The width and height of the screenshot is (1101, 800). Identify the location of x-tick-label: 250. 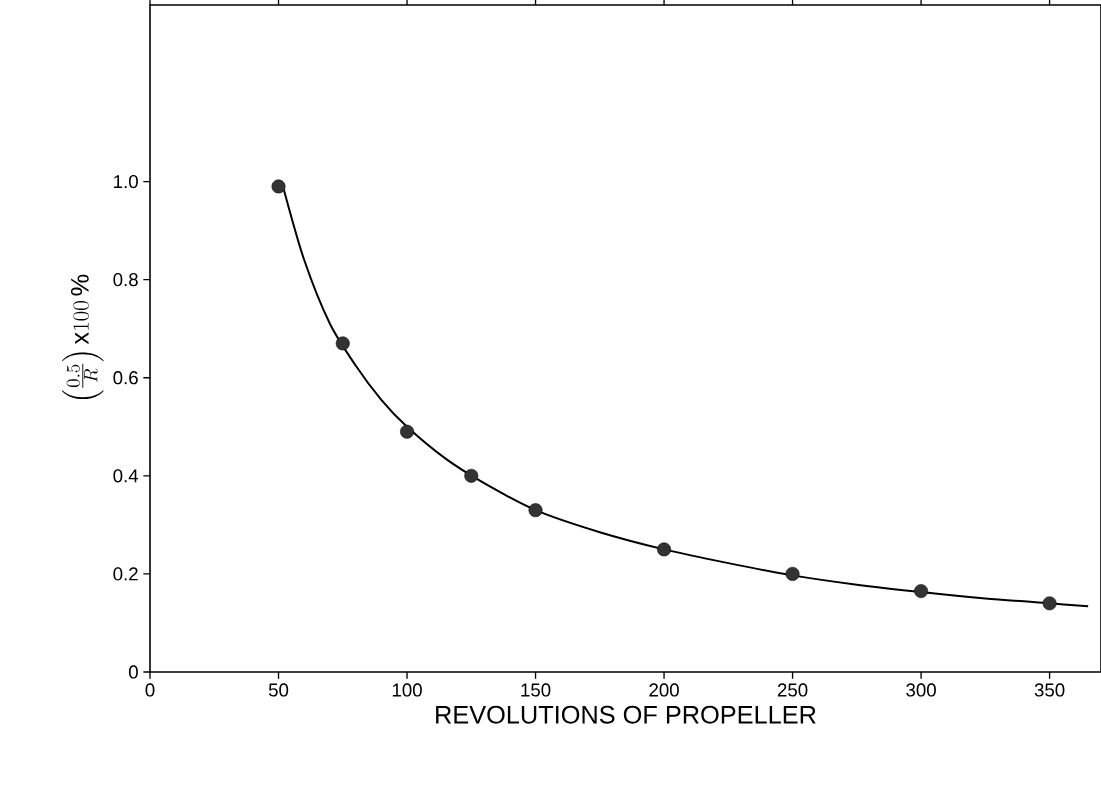
(792, 690).